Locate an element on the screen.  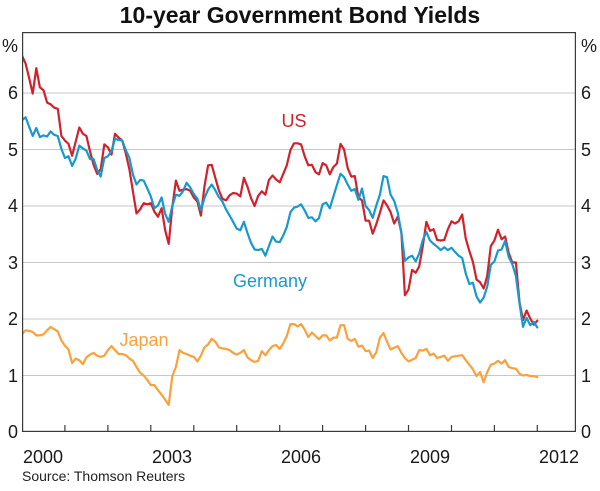
x-axis-tick-label: 2012 is located at coordinates (559, 457).